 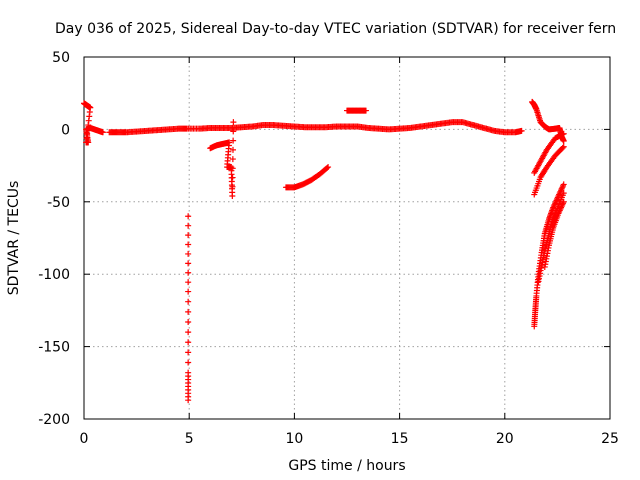 I want to click on y-tick-label: -100, so click(x=54, y=275).